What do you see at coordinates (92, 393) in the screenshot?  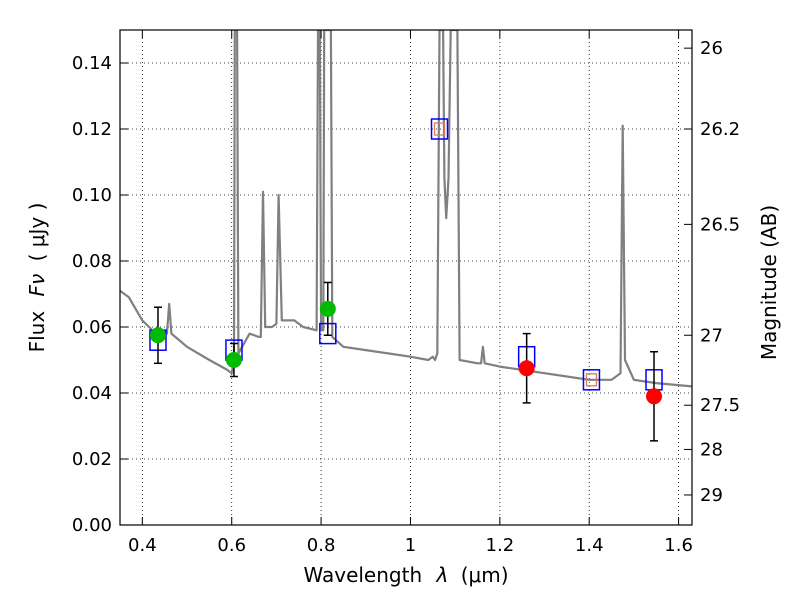 I see `y-tick-label: 0.04` at bounding box center [92, 393].